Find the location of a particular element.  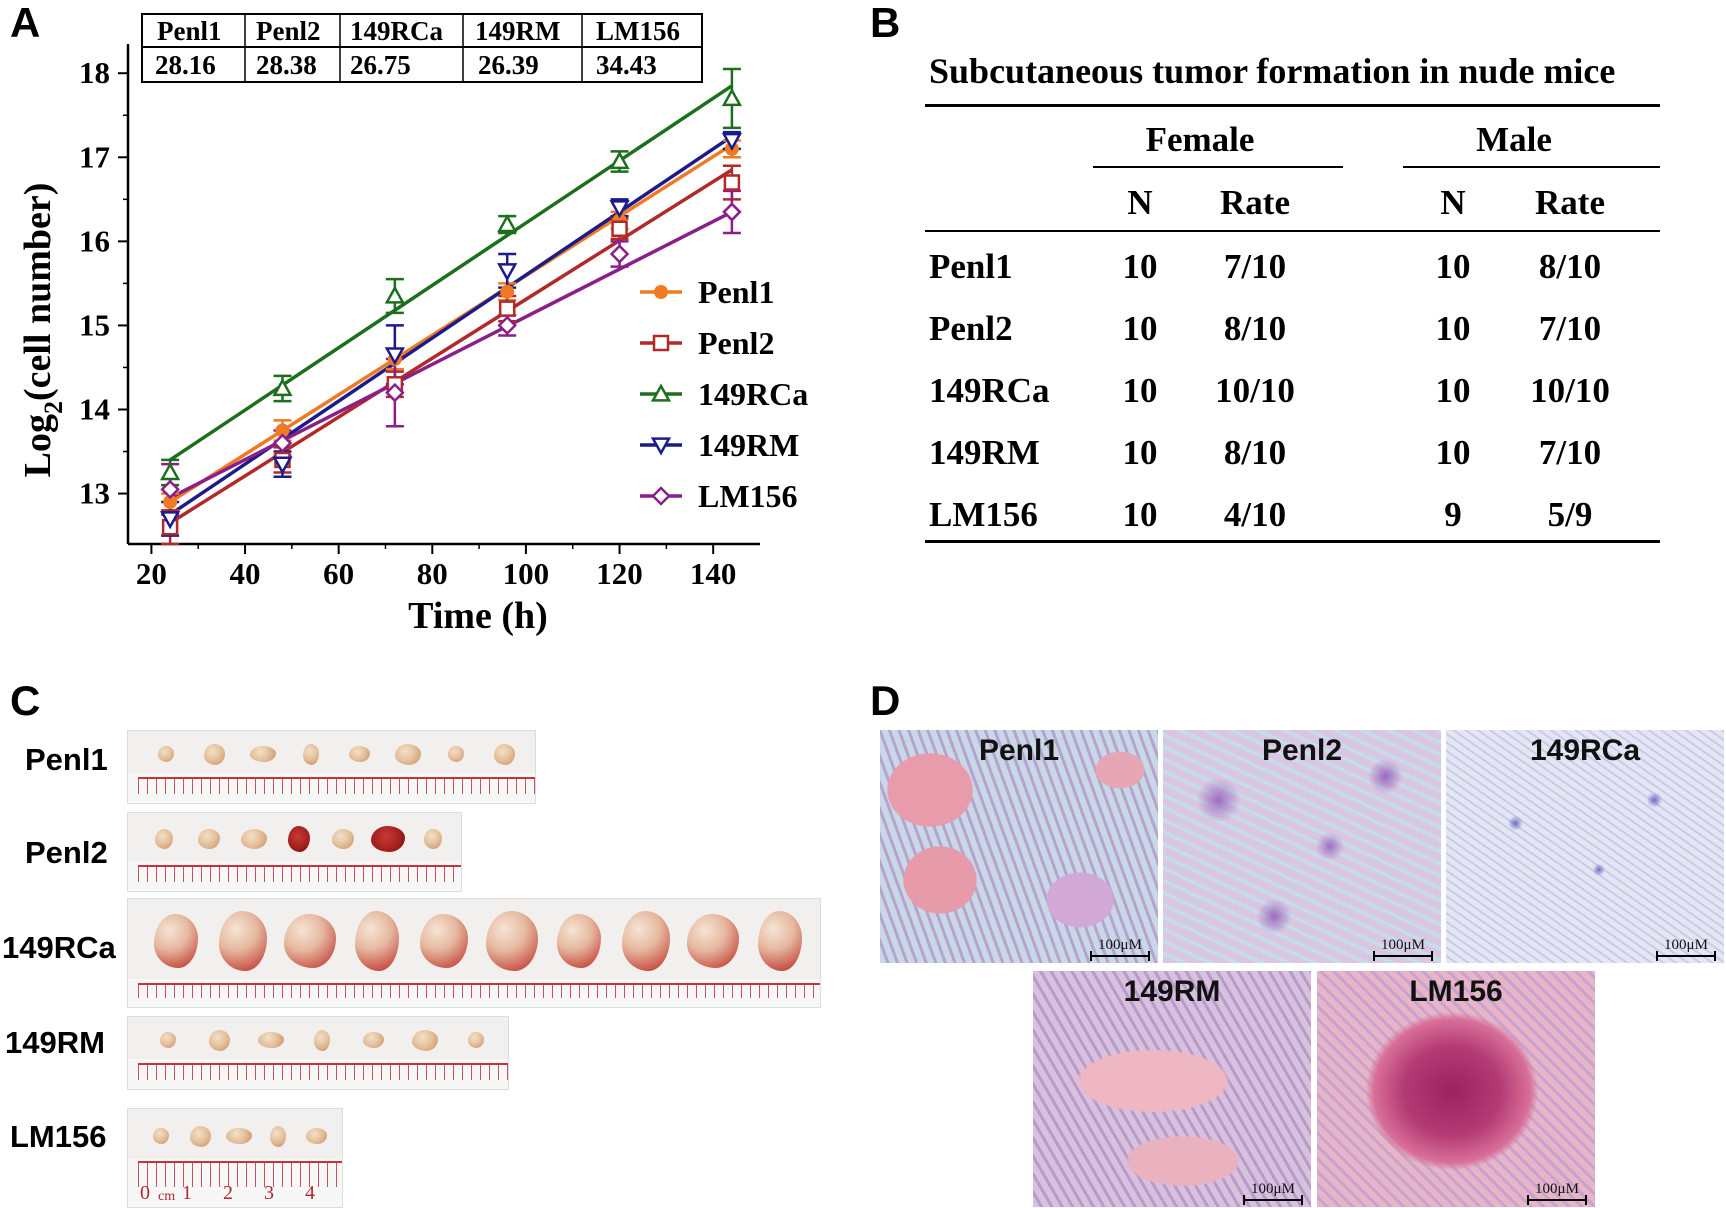

svg-text: Log2(cell number) is located at coordinates (42, 330).